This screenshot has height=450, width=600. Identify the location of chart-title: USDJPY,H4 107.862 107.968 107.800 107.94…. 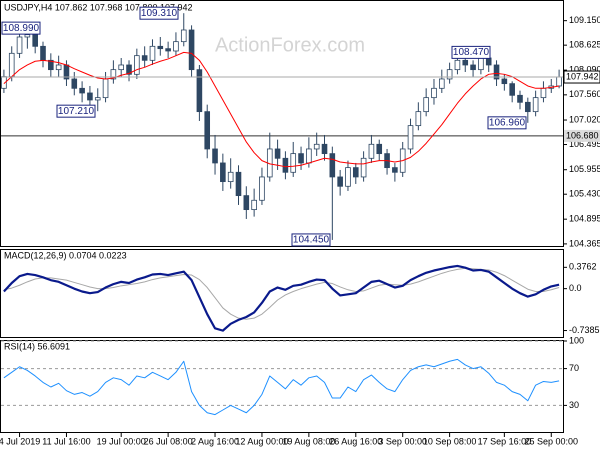
(98, 7).